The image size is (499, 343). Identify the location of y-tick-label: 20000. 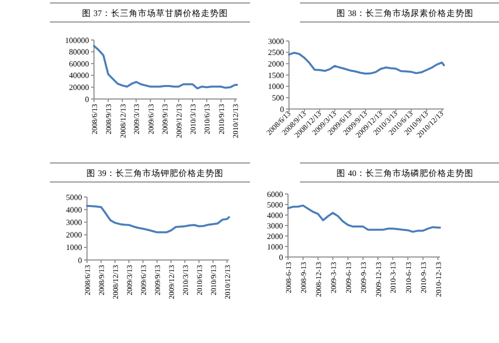
(79, 87).